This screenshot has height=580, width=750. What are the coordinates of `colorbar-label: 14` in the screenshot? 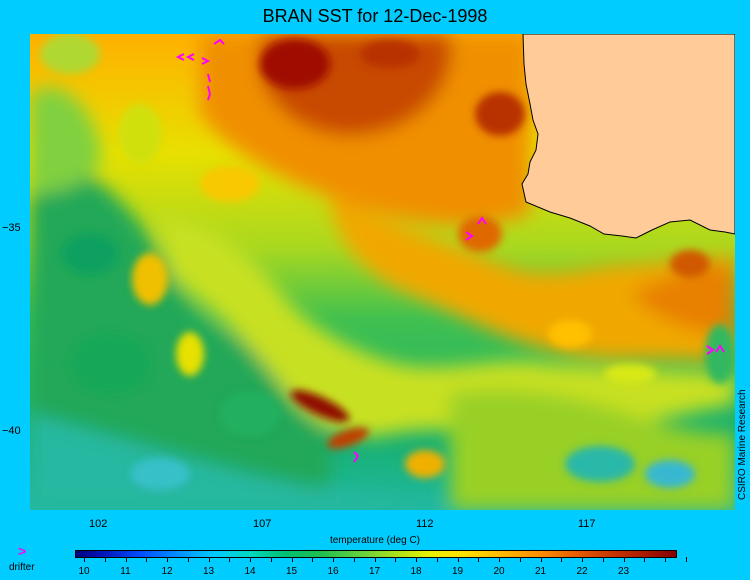 It's located at (250, 571).